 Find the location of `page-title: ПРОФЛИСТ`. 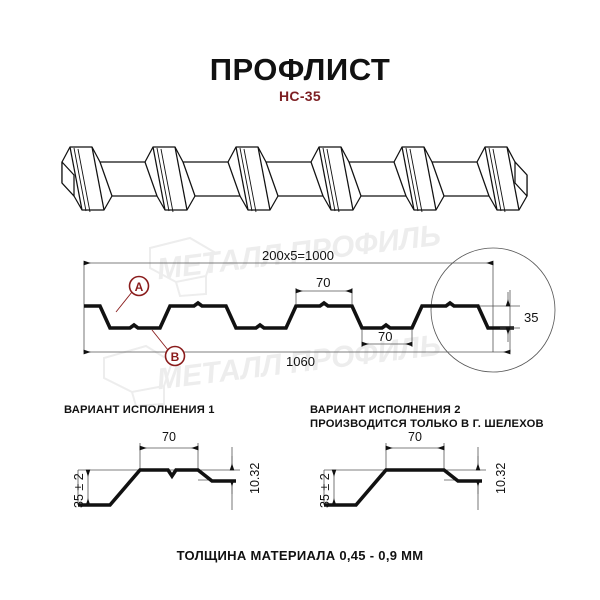

page-title: ПРОФЛИСТ is located at coordinates (300, 69).